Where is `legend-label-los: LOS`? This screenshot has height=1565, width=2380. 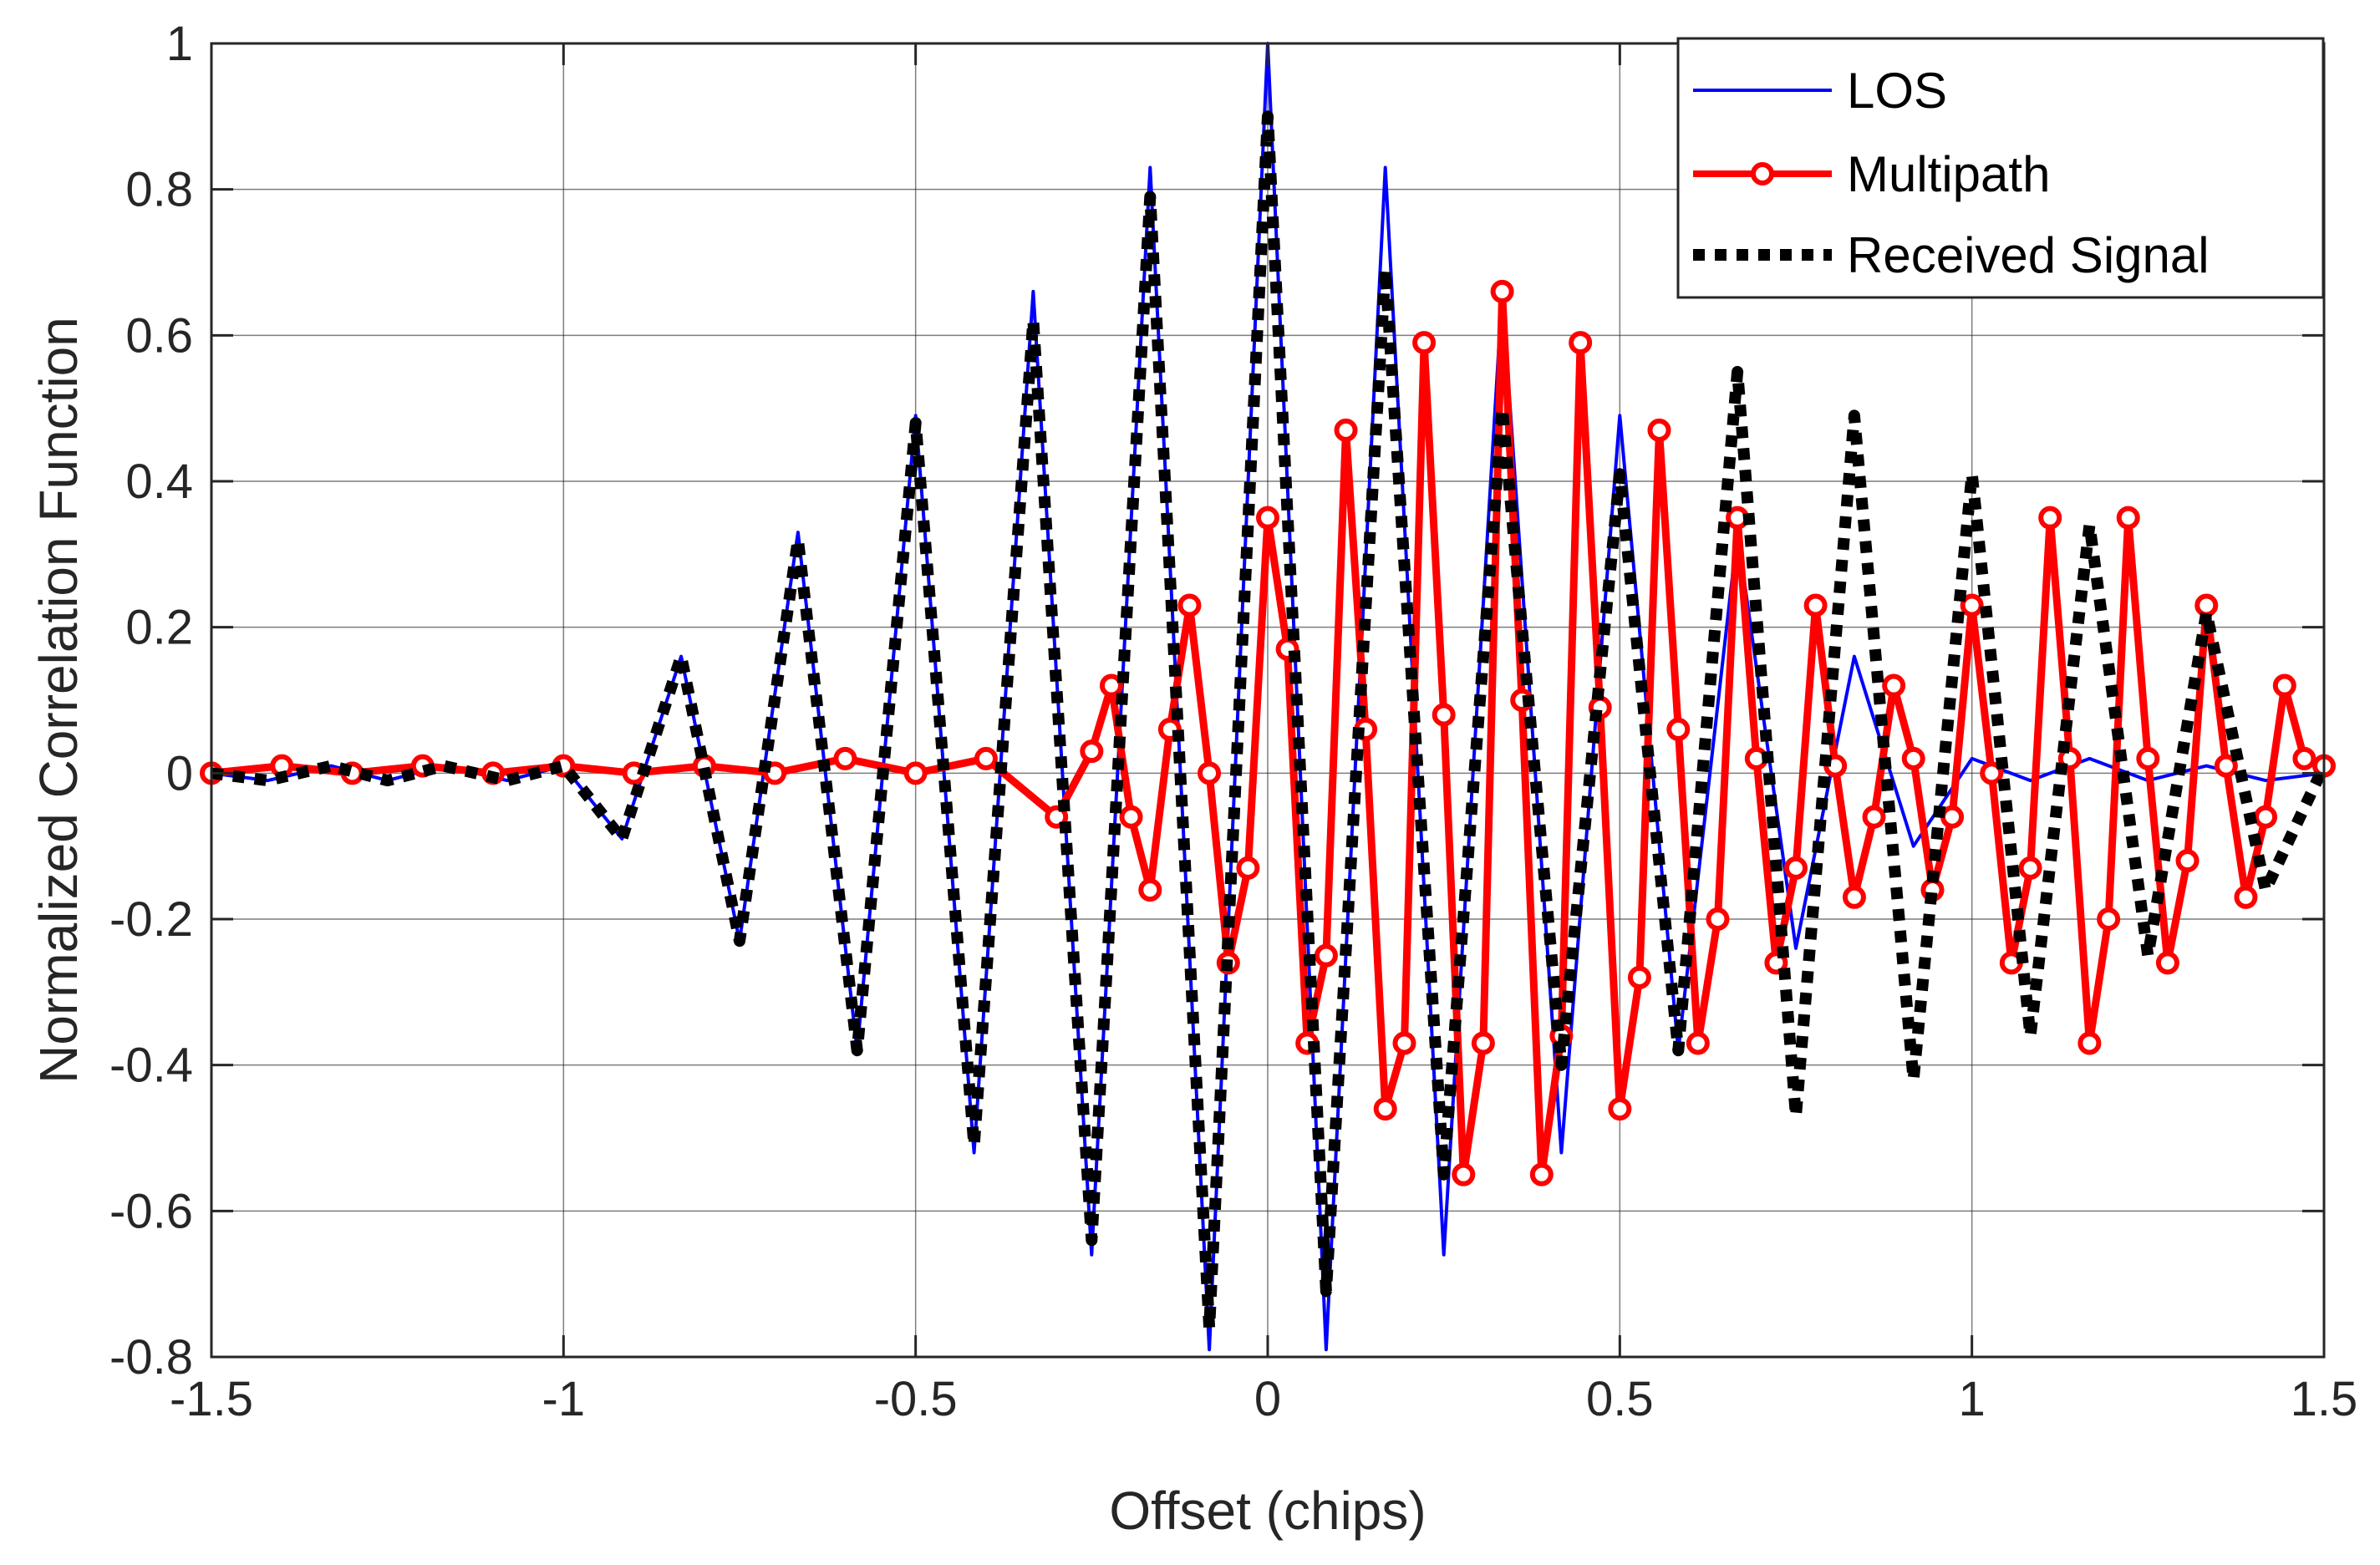 legend-label-los: LOS is located at coordinates (1897, 91).